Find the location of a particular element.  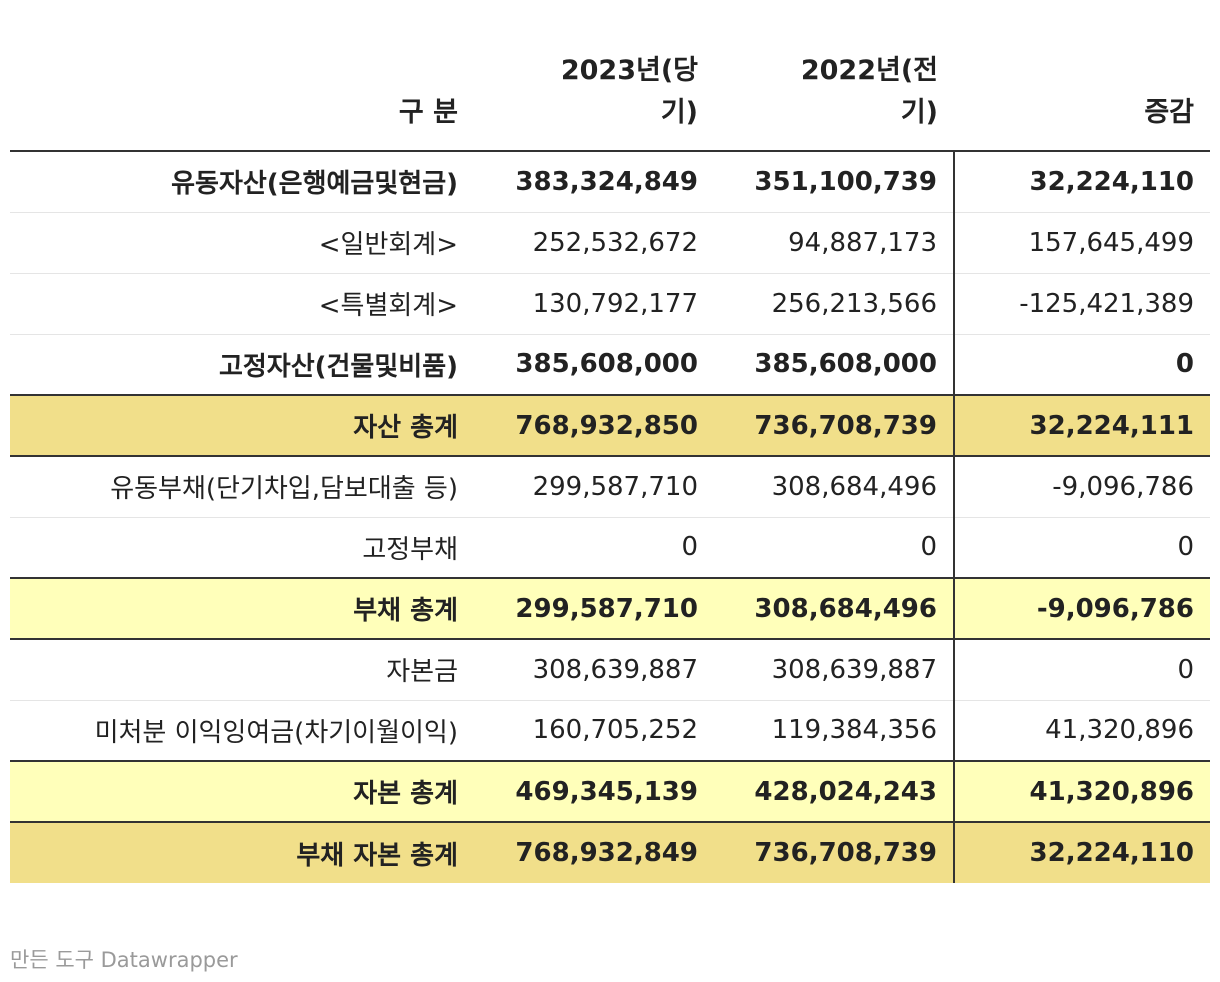

table-row: 고정자산(건물및비품) 385,608,000 385,608,000 0 is located at coordinates (610, 365).